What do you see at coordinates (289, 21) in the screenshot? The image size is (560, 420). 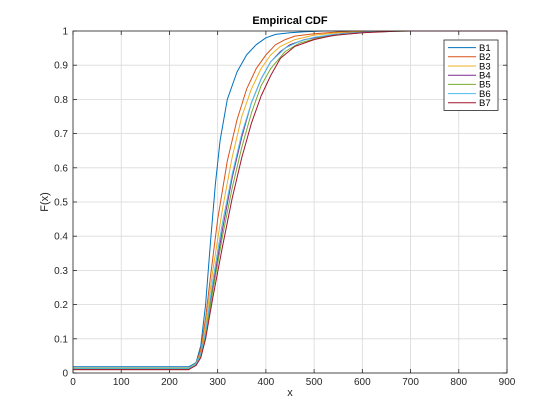 I see `chart-title: Empirical CDF` at bounding box center [289, 21].